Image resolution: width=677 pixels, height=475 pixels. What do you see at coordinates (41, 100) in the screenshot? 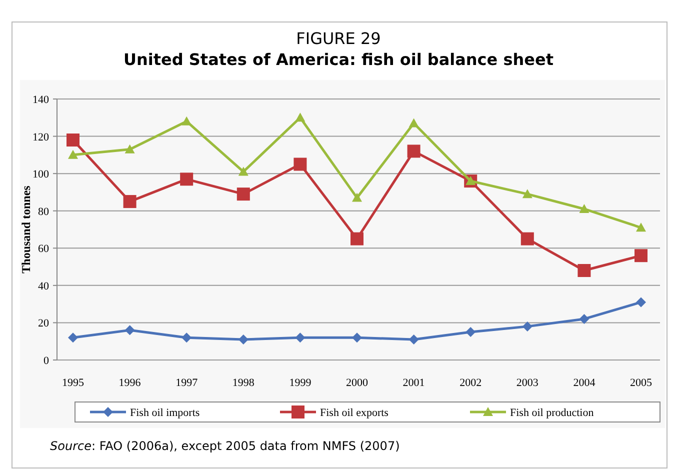
I see `y-tick-label: 140` at bounding box center [41, 100].